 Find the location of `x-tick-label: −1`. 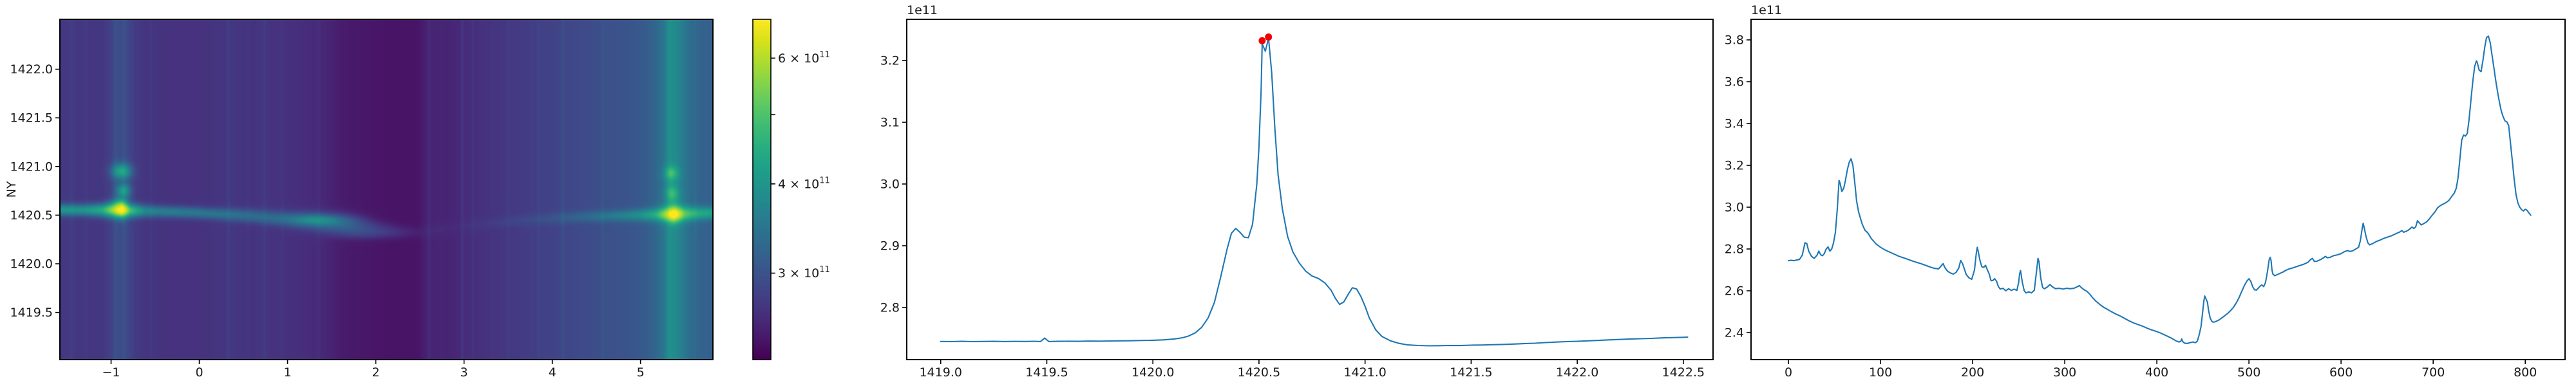

x-tick-label: −1 is located at coordinates (111, 372).